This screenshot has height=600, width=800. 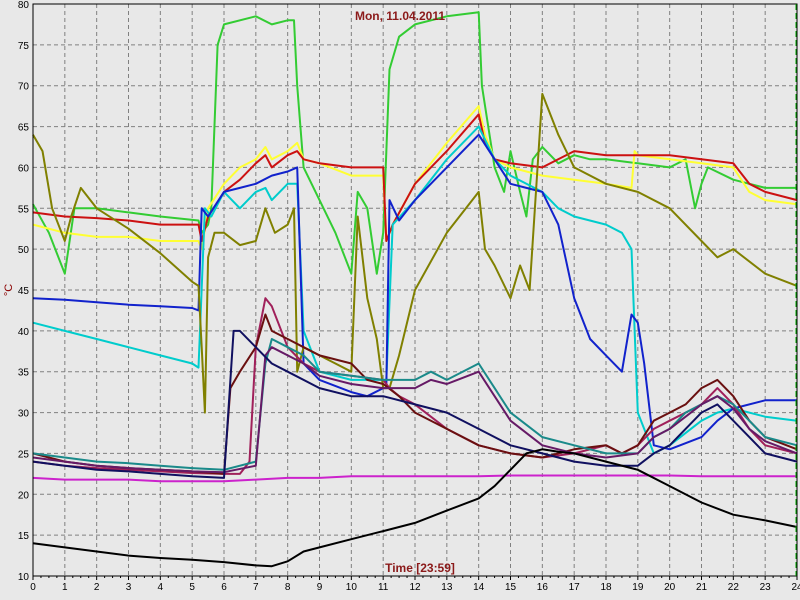 I want to click on x-tick-label: 16, so click(x=543, y=587).